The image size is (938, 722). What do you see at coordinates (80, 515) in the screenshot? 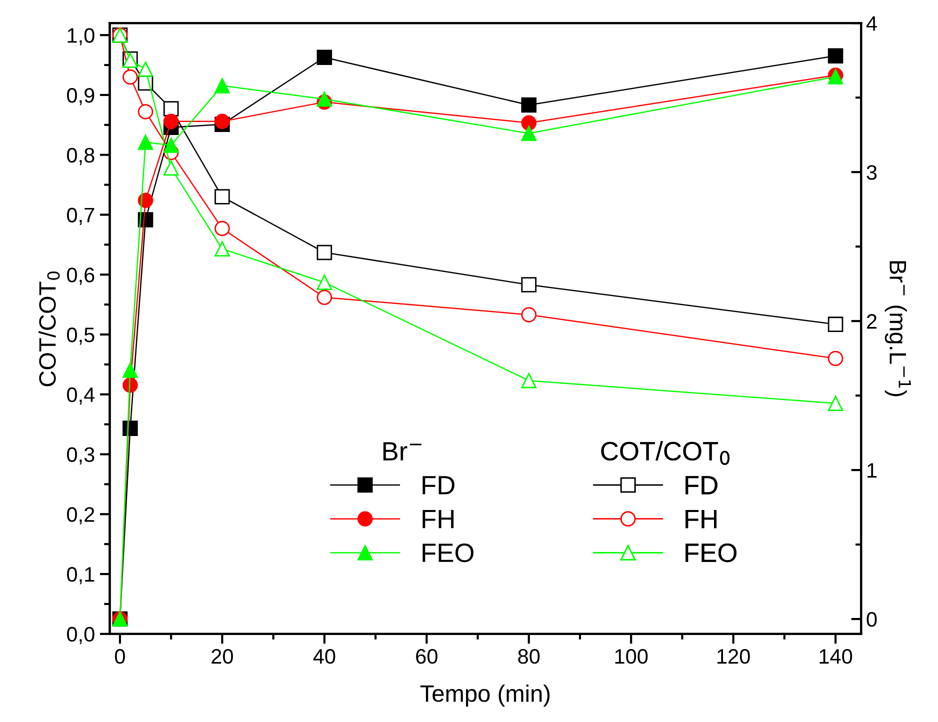
I see `y-tick-label: 0,2` at bounding box center [80, 515].